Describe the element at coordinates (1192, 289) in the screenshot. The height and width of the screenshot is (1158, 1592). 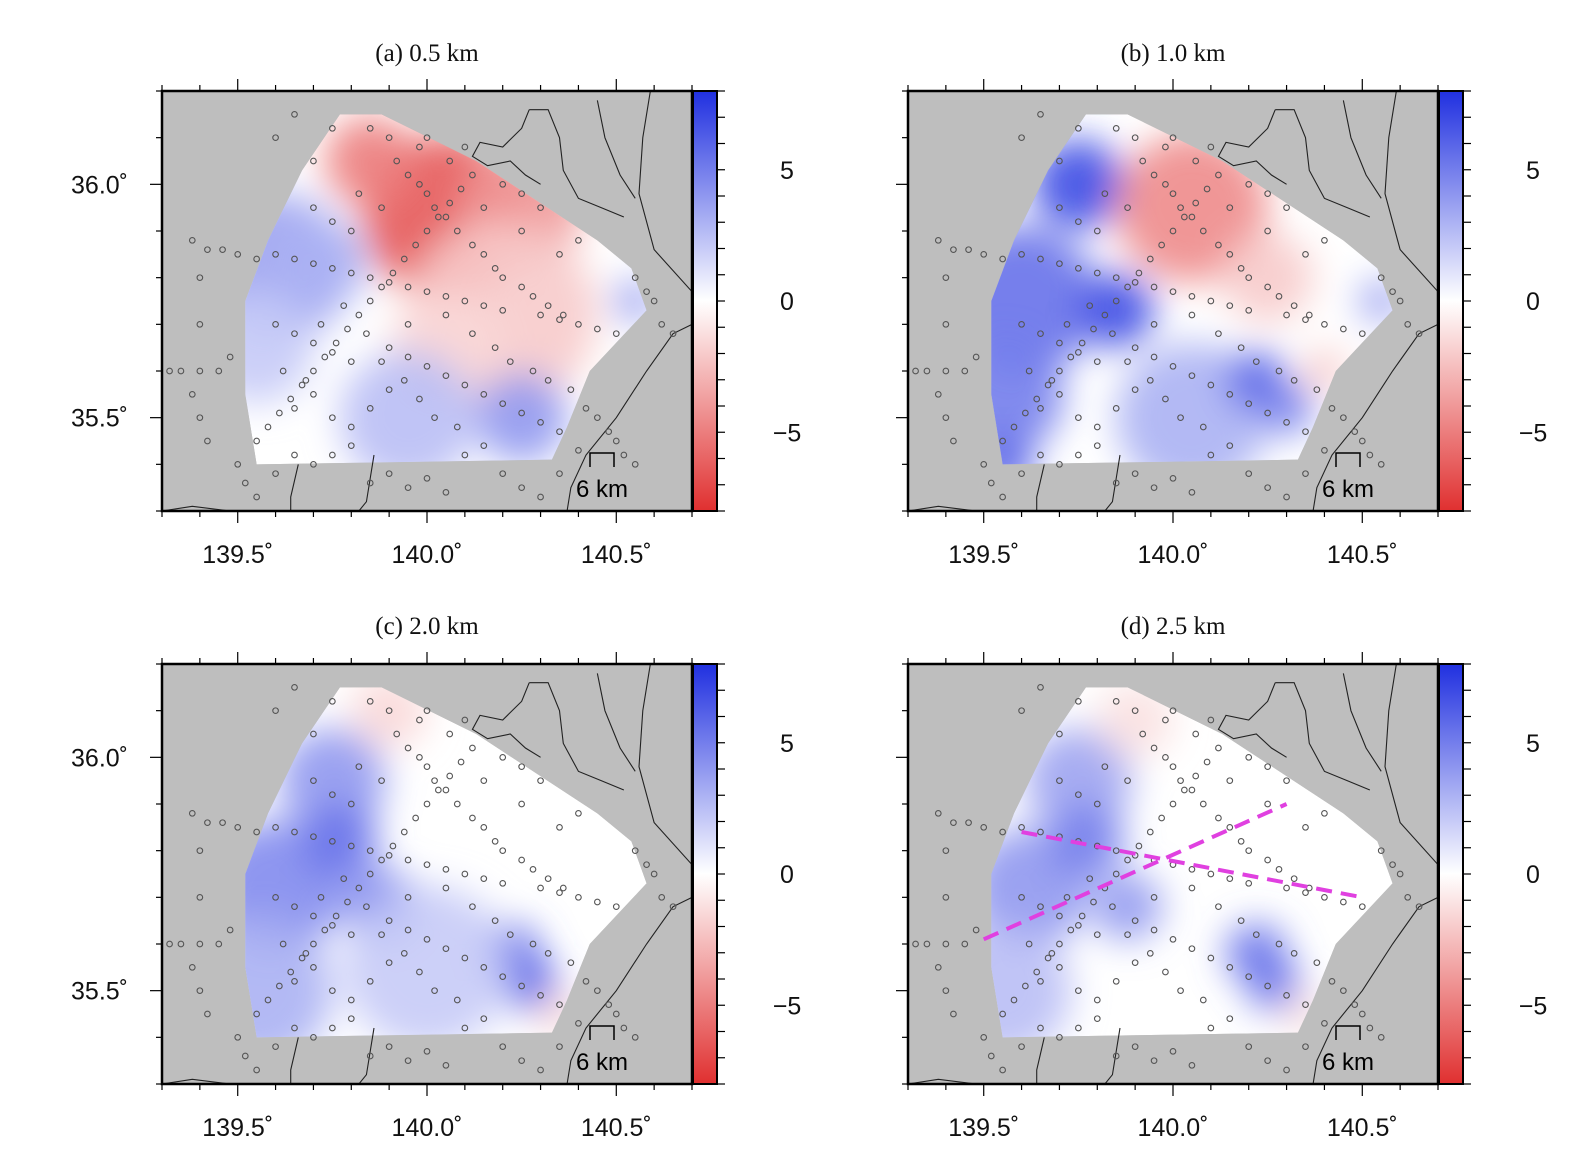
I see `anomaly-field` at that location.